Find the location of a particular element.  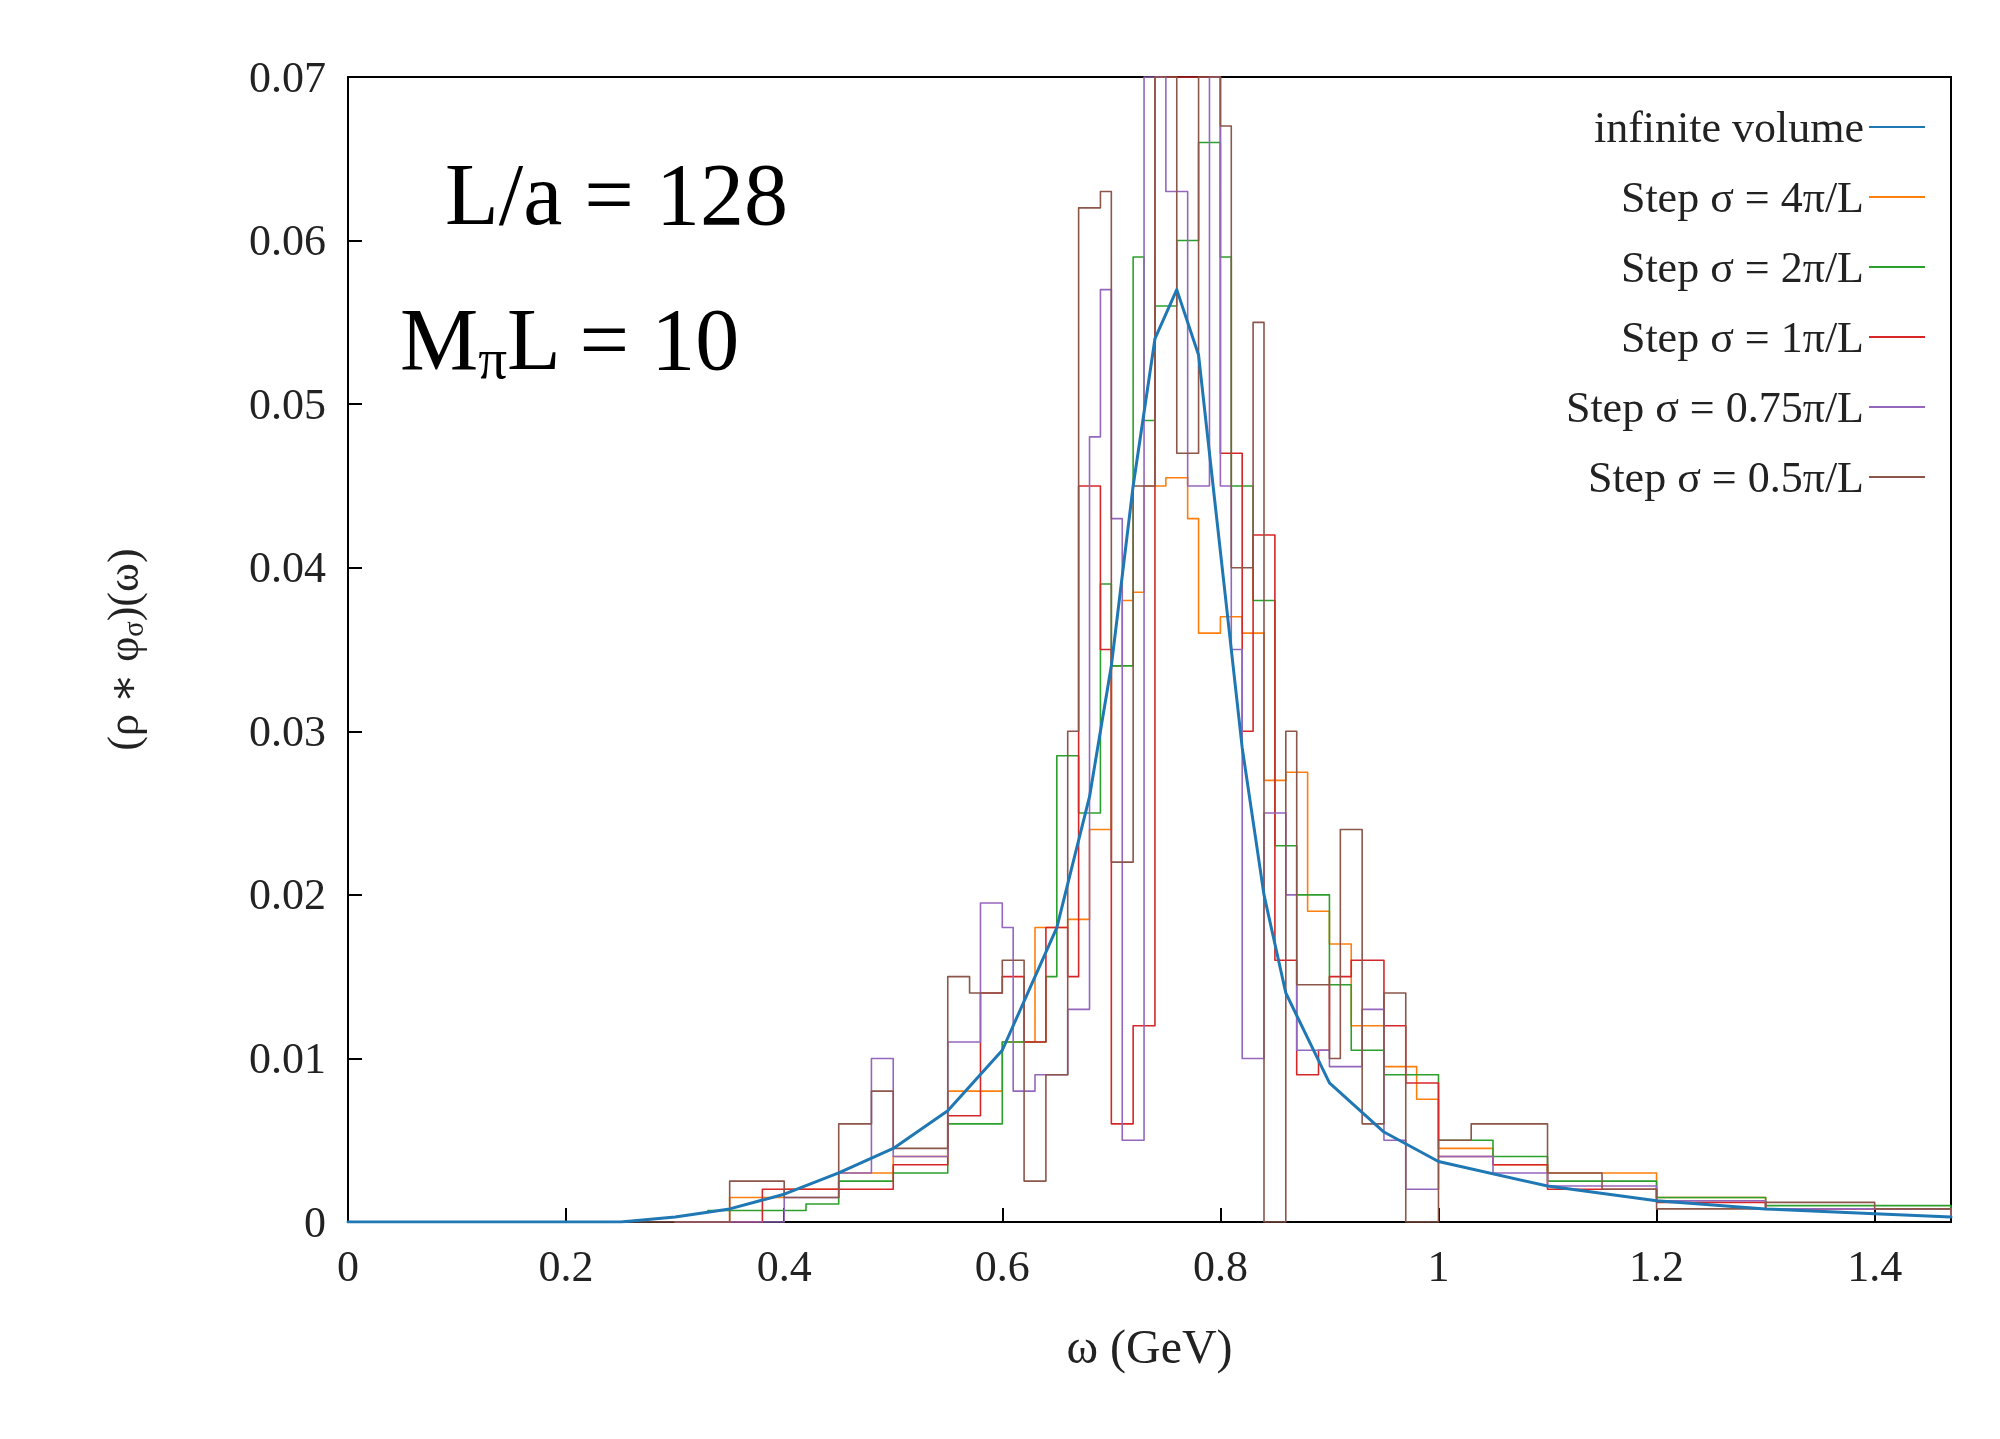

x-tick-label: 0.8 is located at coordinates (1220, 1266).